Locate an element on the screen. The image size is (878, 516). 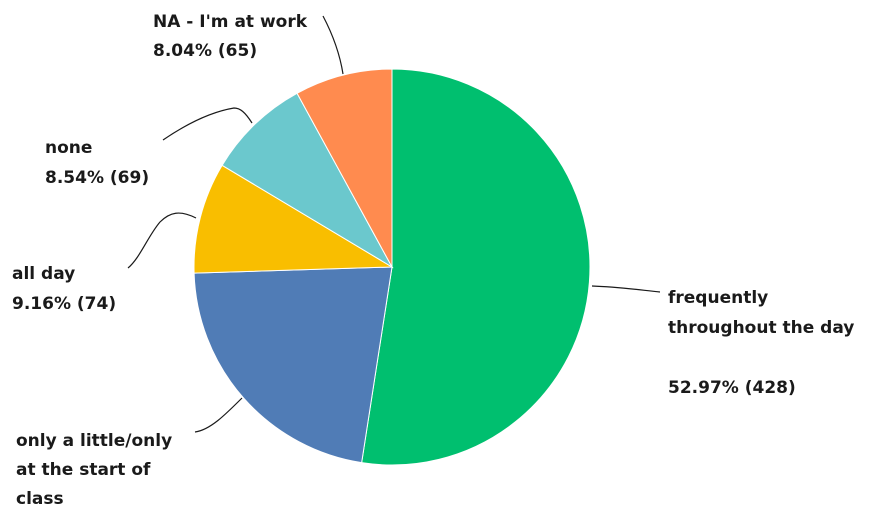
slice-label-line: all day is located at coordinates (43, 274).